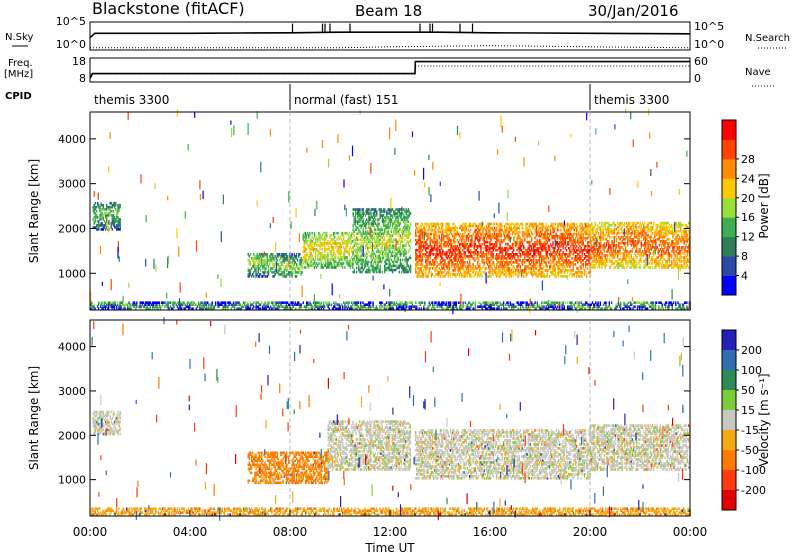 The height and width of the screenshot is (558, 800). What do you see at coordinates (168, 9) in the screenshot?
I see `station-title: Blackstone (fitACF)` at bounding box center [168, 9].